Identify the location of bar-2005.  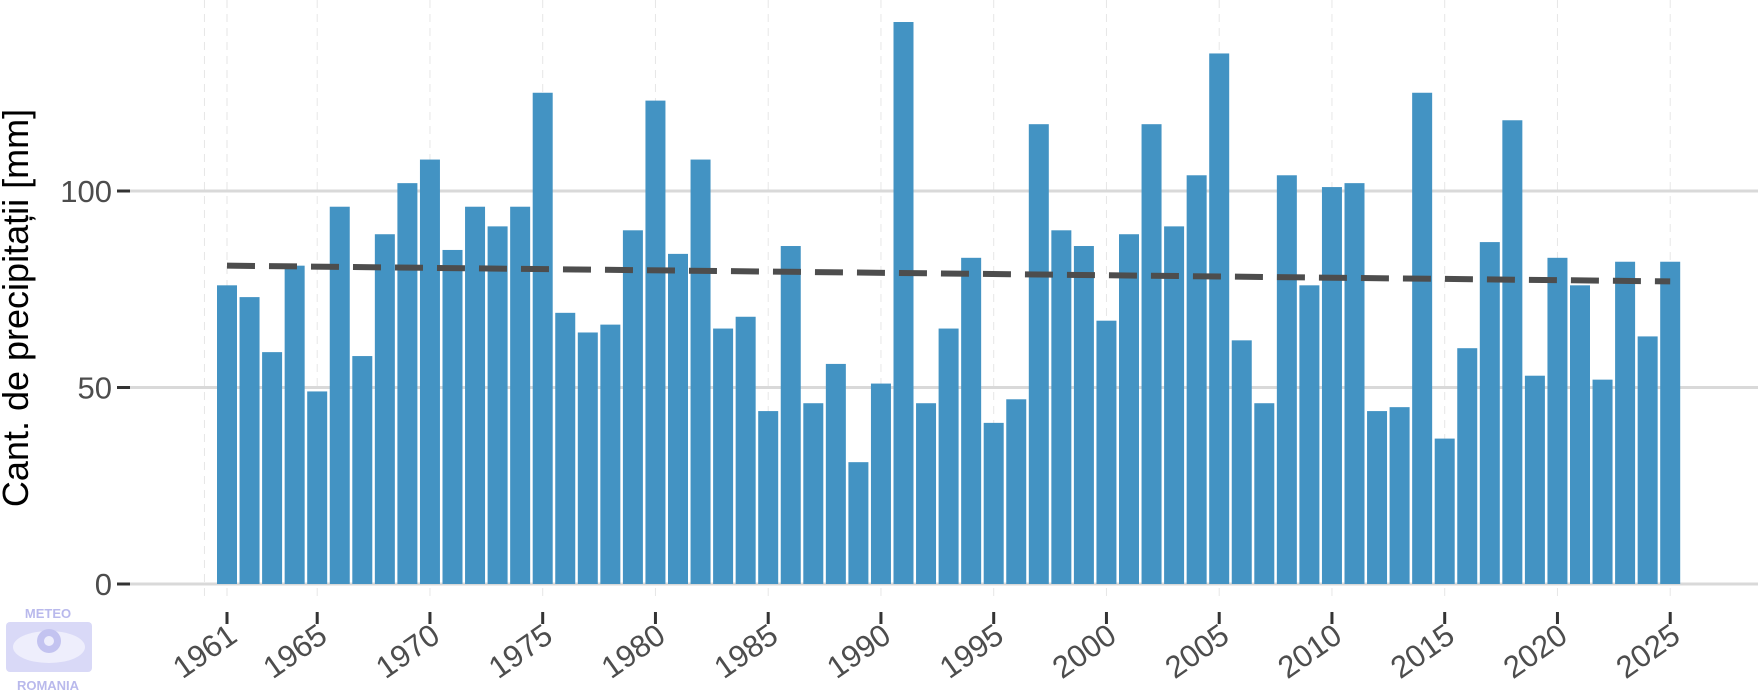
(1219, 318).